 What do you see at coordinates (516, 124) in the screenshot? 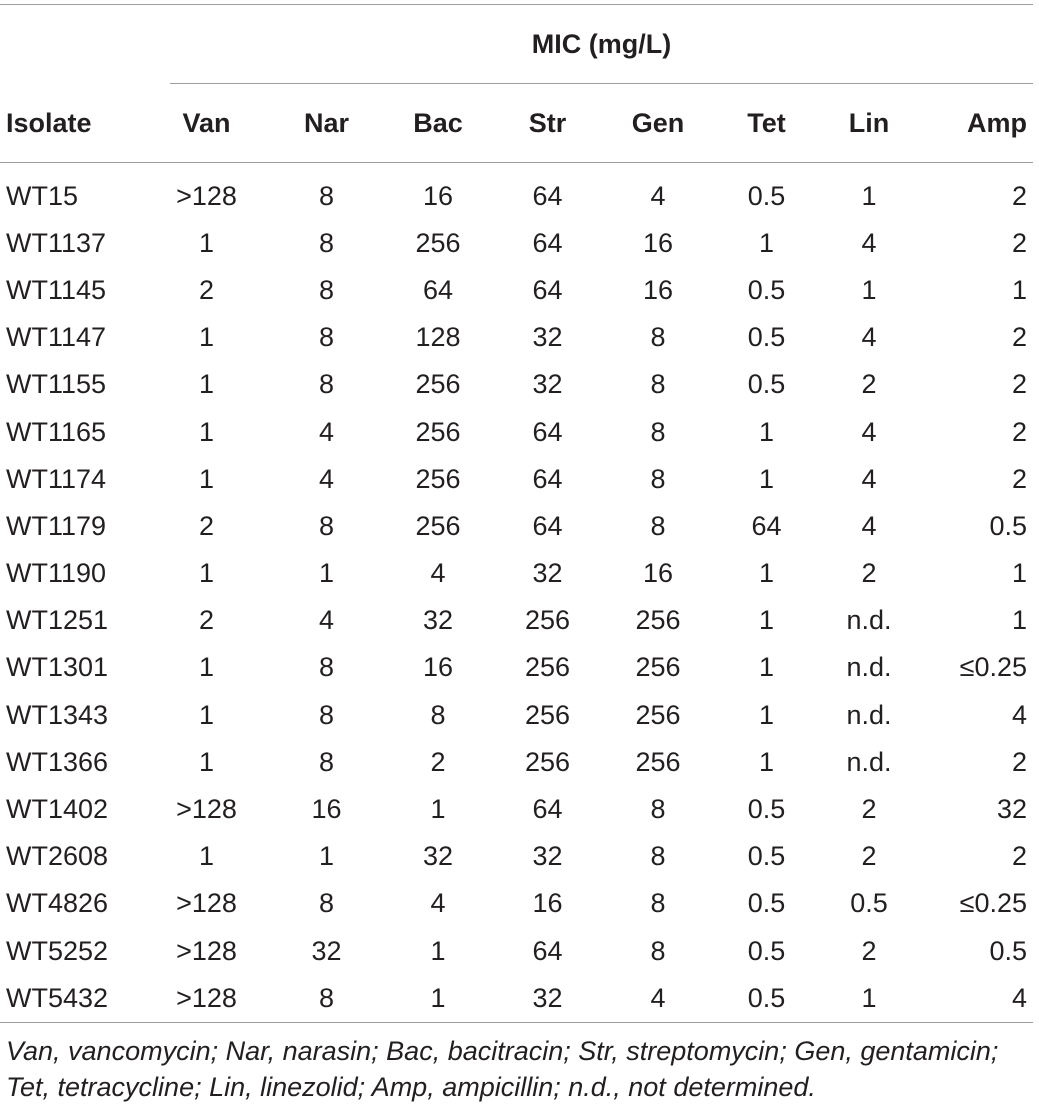
I see `column-header-row: Isolate Van Nar Bac Str Gen Tet Lin Amp` at bounding box center [516, 124].